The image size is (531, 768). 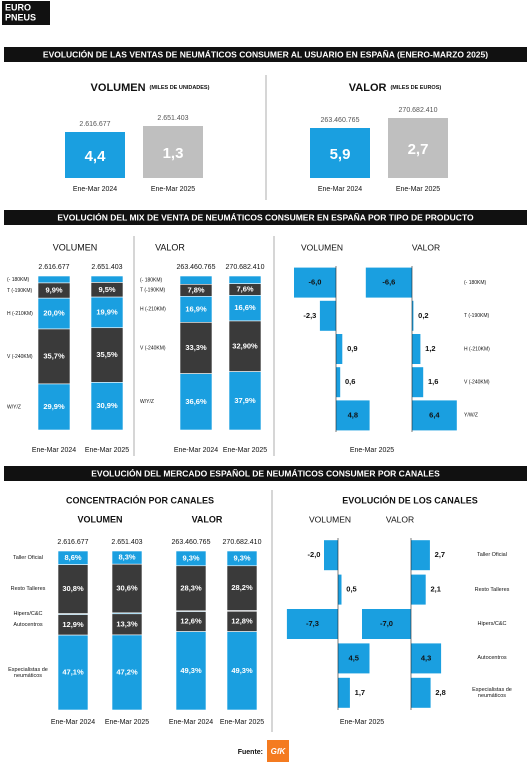 What do you see at coordinates (314, 554) in the screenshot?
I see `change-label: -2,0` at bounding box center [314, 554].